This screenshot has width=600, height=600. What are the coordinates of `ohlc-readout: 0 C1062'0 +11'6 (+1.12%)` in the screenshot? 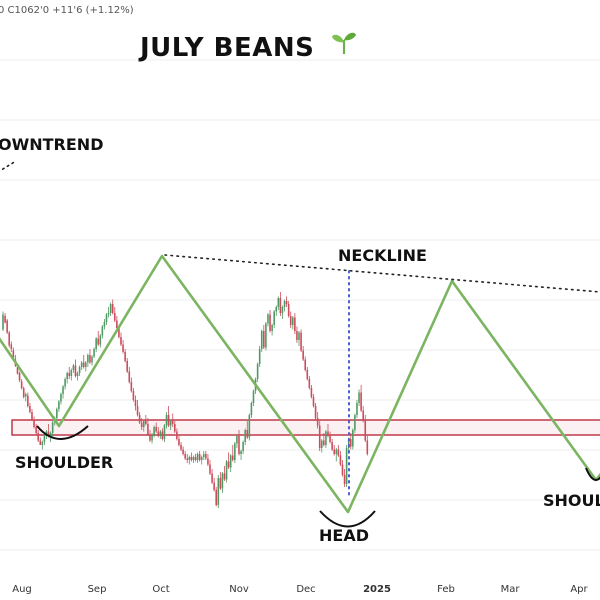 It's located at (67, 10).